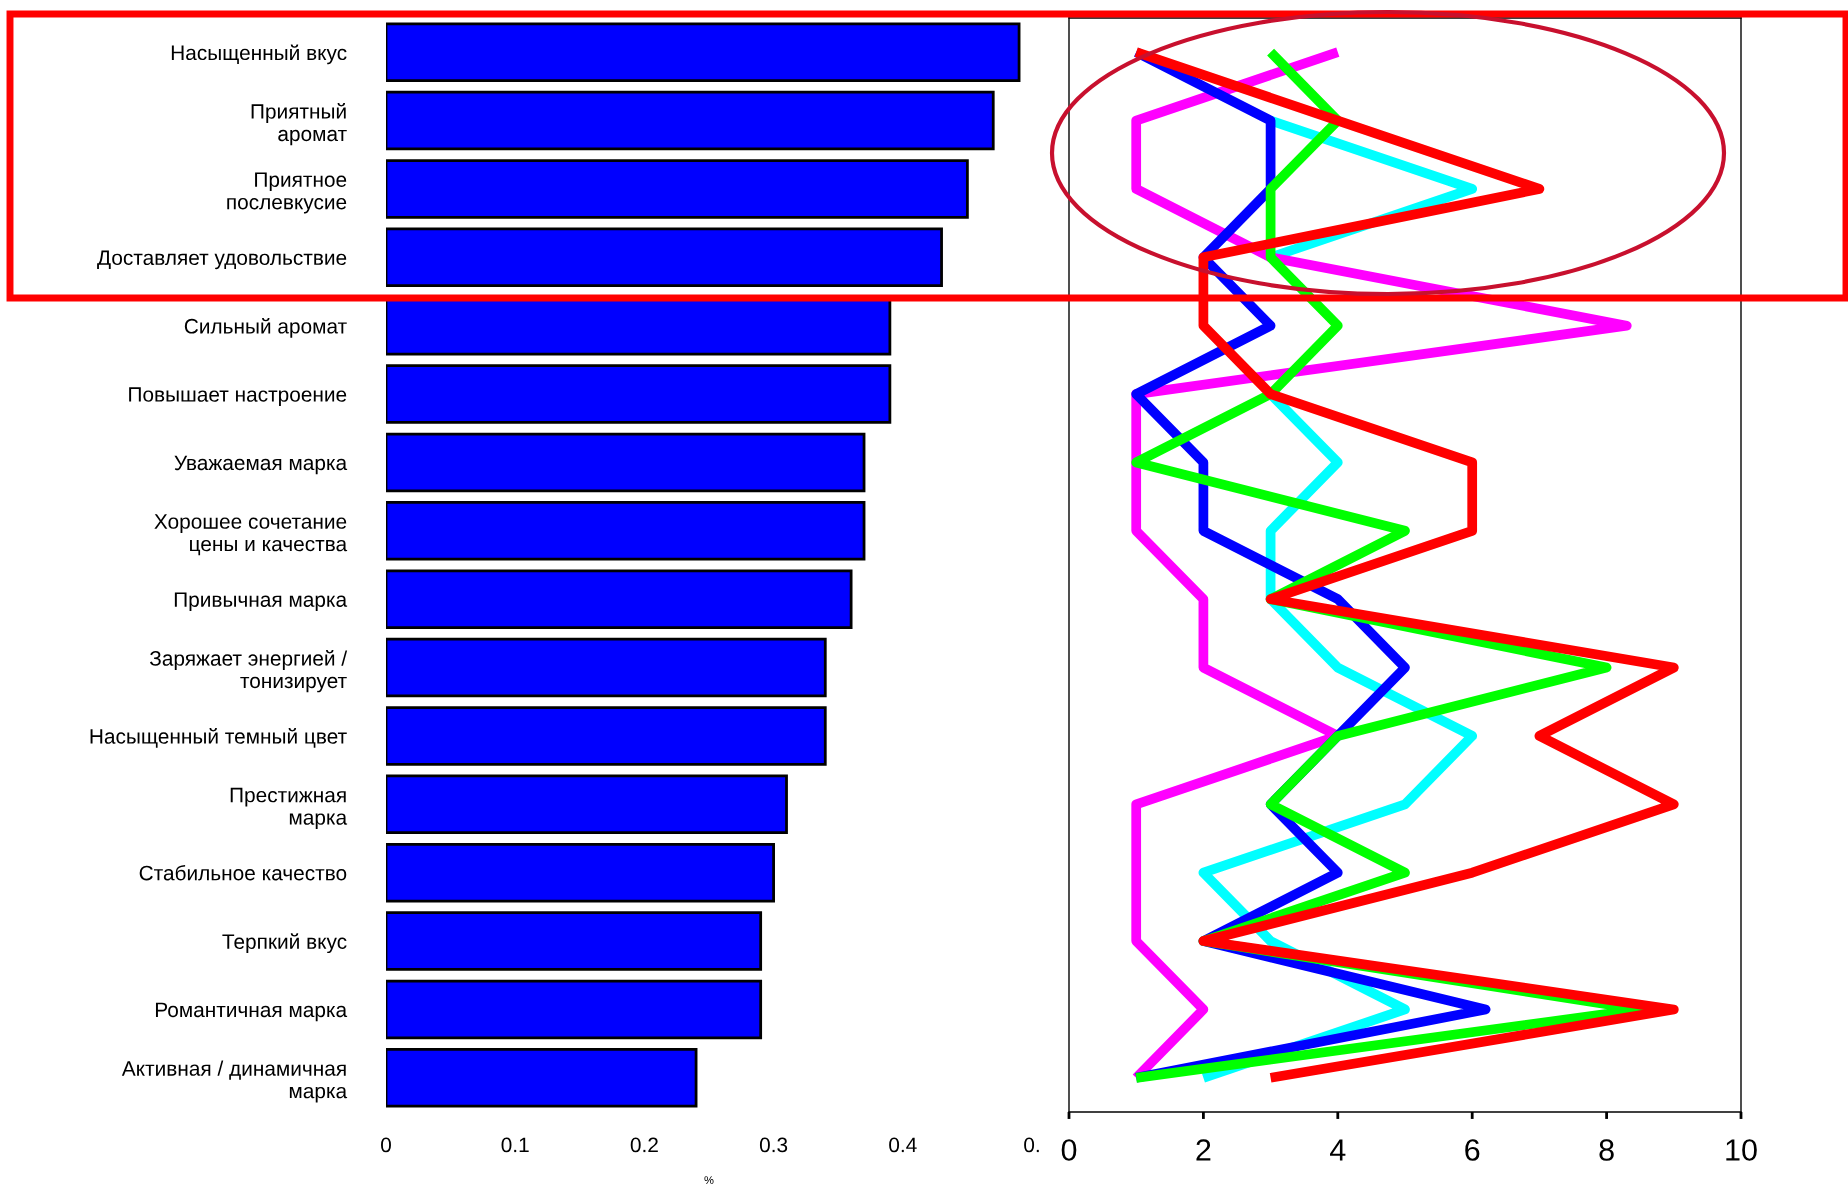 This screenshot has height=1192, width=1848. Describe the element at coordinates (515, 1145) in the screenshot. I see `x-tick-label: 0.1` at that location.